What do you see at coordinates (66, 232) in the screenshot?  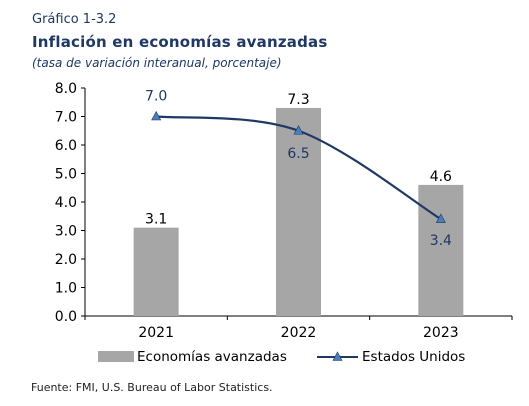 I see `y-tick-label: 3.0` at bounding box center [66, 232].